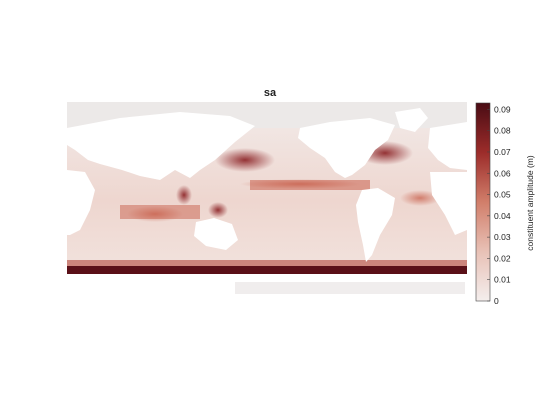 The height and width of the screenshot is (420, 560). I want to click on australia-land, so click(216, 234).